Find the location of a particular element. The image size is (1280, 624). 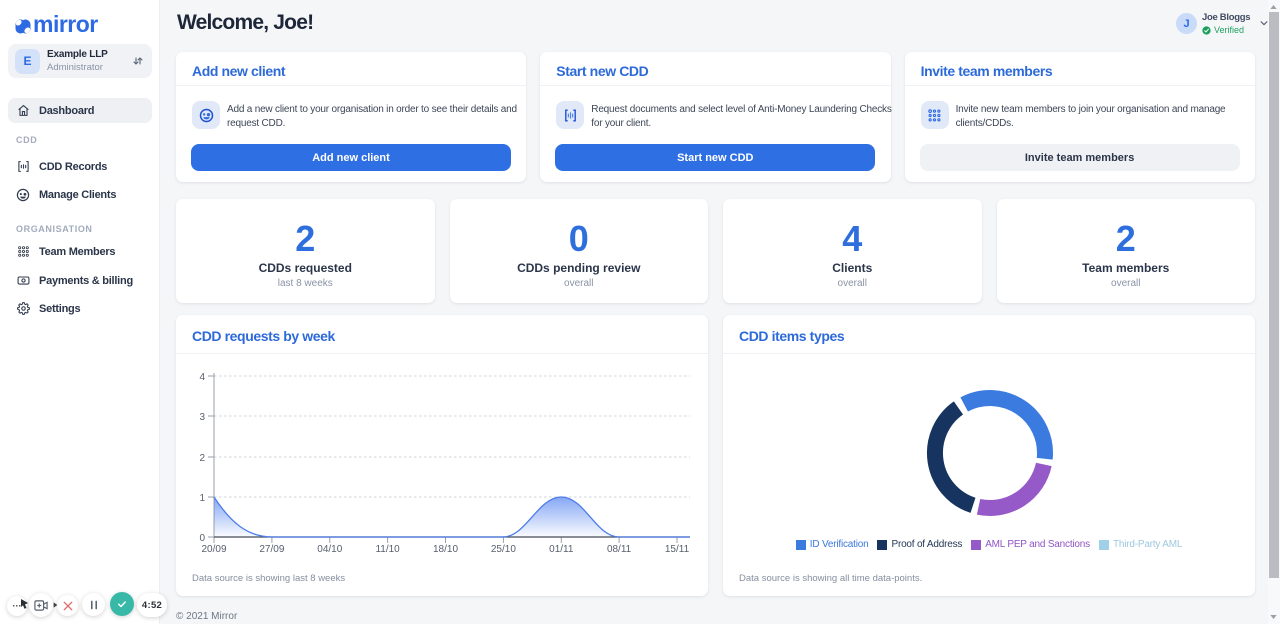

svg-text: 20/09 is located at coordinates (213, 549).